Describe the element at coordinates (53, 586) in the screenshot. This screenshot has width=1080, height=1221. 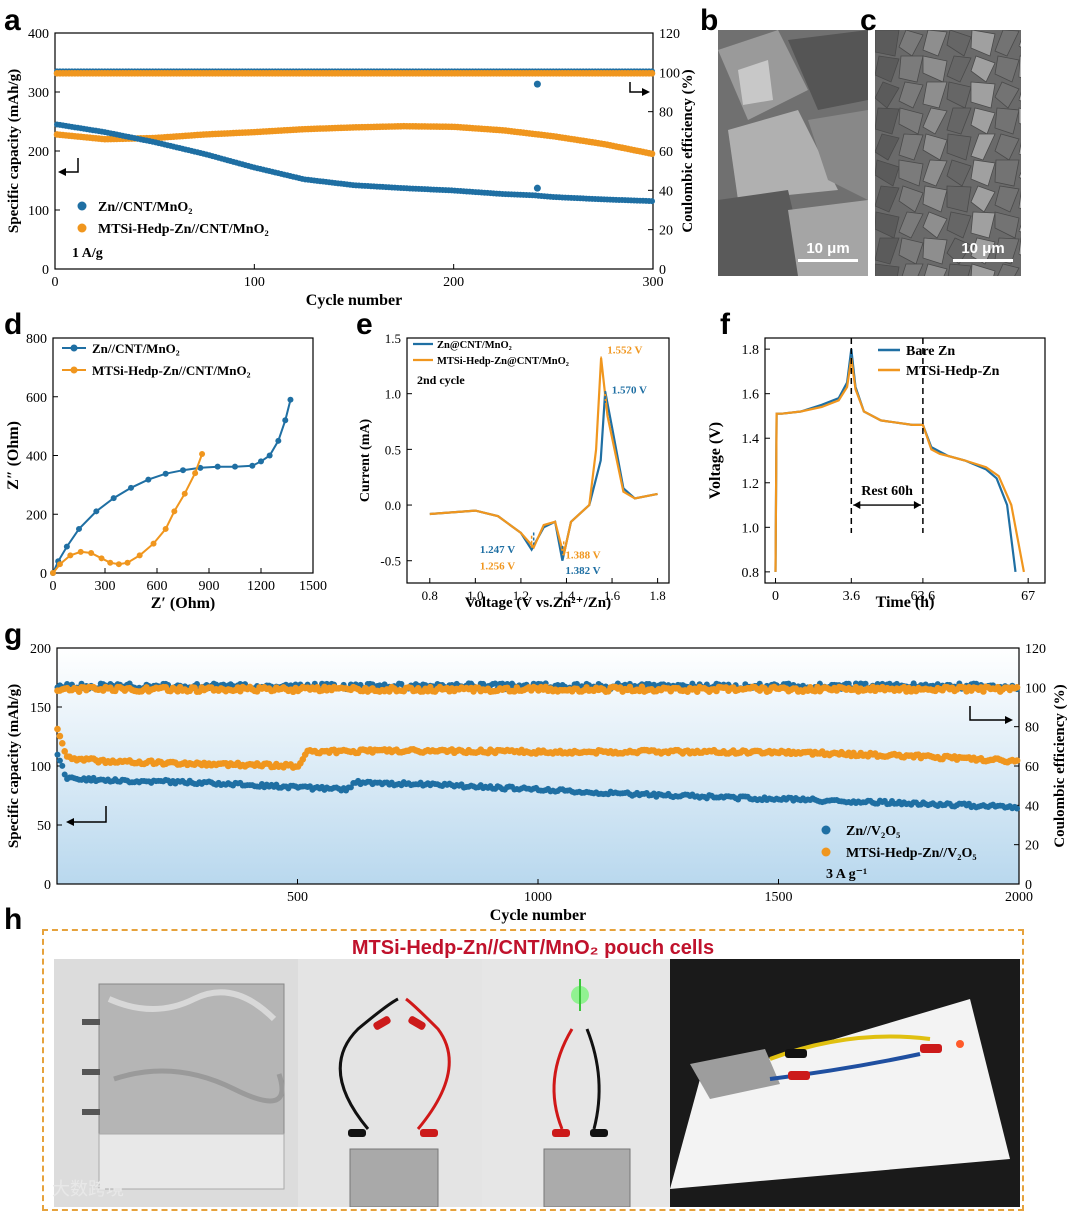
I see `d-xtick-label: 0` at that location.